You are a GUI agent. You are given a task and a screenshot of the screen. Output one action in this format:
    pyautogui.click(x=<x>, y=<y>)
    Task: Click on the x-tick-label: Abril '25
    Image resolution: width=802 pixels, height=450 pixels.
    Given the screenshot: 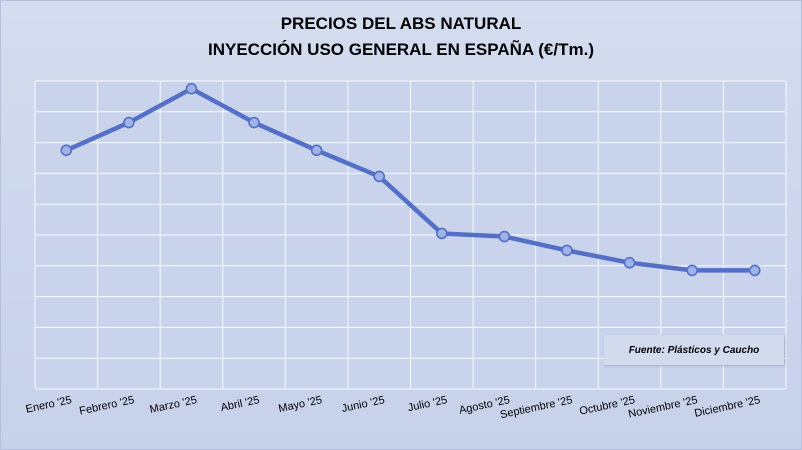 What is the action you would take?
    pyautogui.click(x=240, y=404)
    